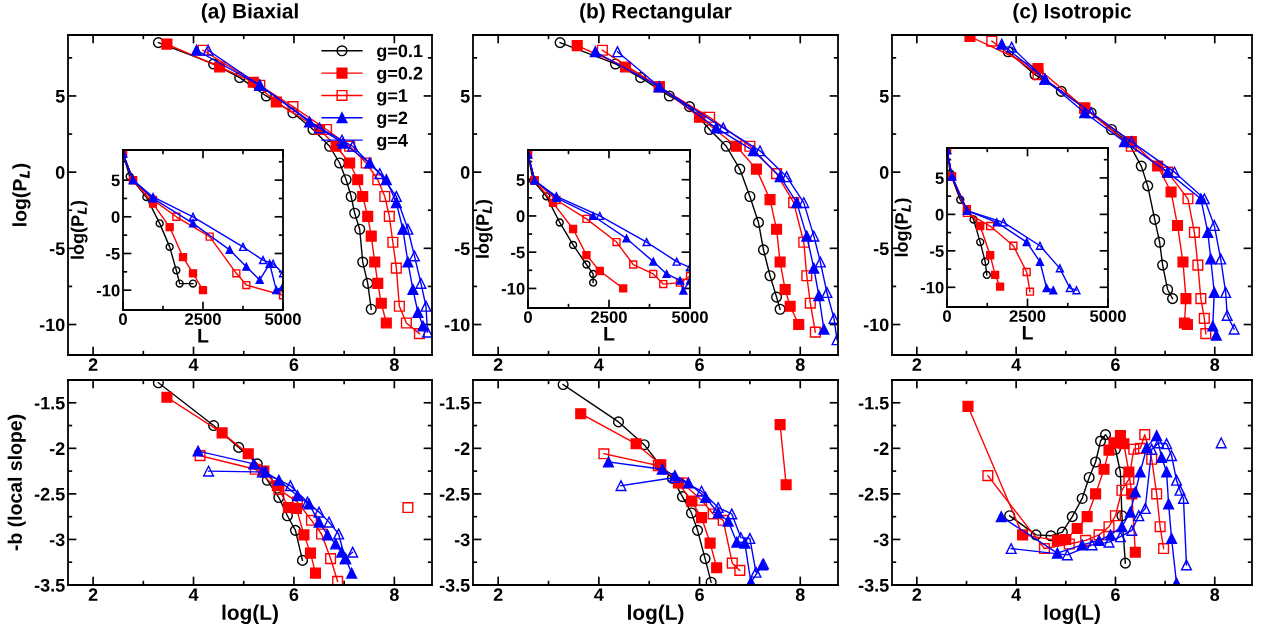  Describe the element at coordinates (400, 75) in the screenshot. I see `legend-label: g=0.2` at that location.